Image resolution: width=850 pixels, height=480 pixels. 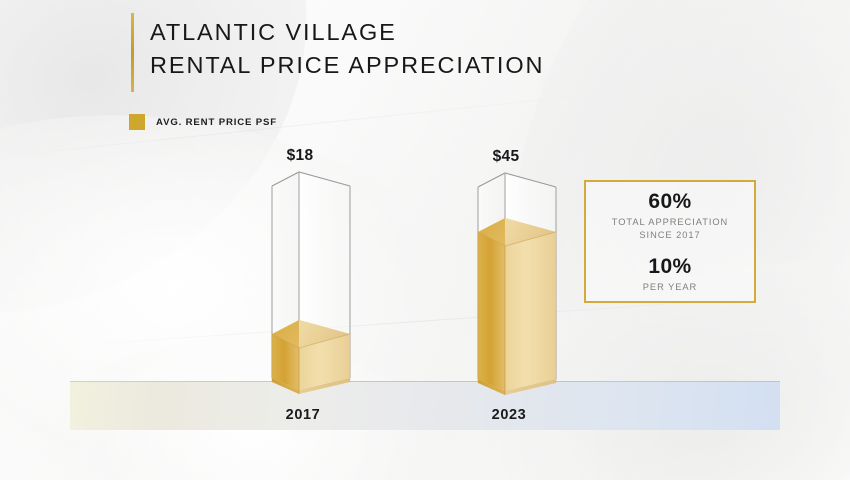 I want to click on title-line-2: RENTAL PRICE APPRECIATION, so click(x=347, y=65).